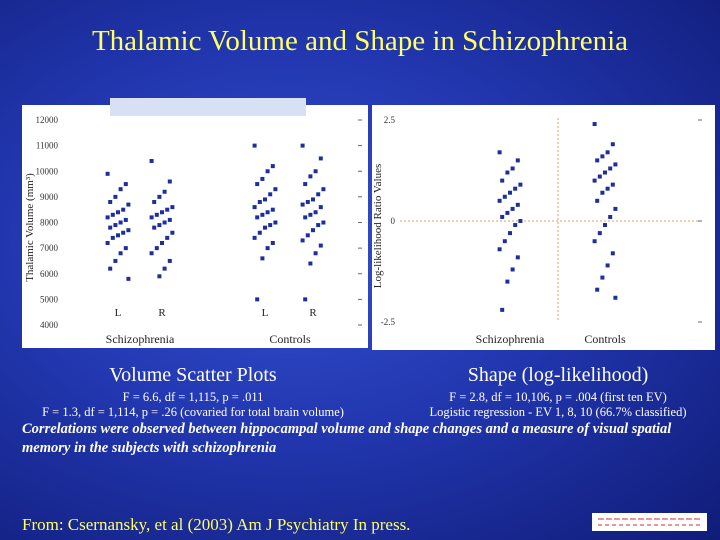 This screenshot has width=720, height=540. Describe the element at coordinates (558, 375) in the screenshot. I see `chart-title: Shape (log-likelihood)` at that location.